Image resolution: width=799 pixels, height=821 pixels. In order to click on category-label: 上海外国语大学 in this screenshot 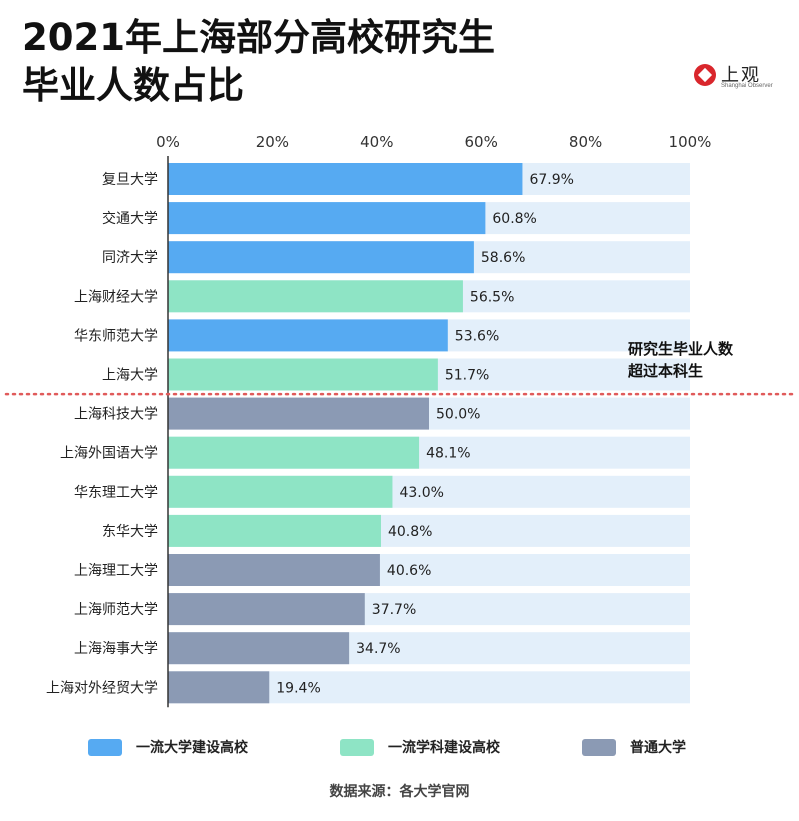, I will do `click(109, 454)`.